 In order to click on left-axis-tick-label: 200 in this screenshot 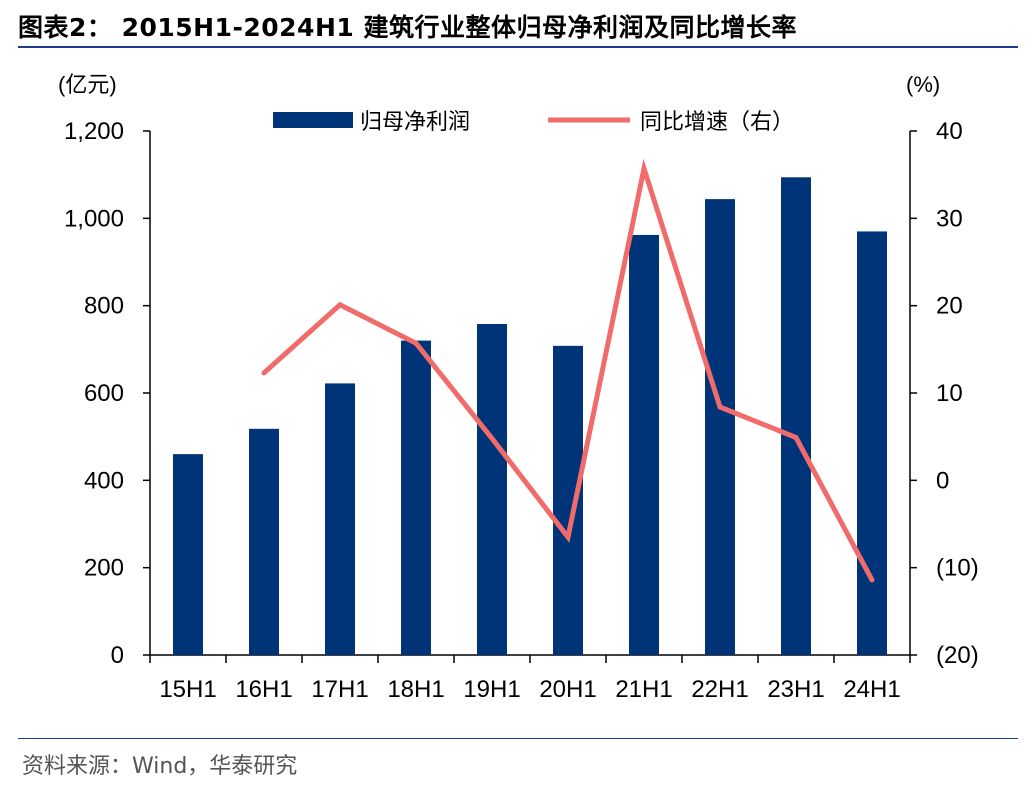, I will do `click(104, 568)`.